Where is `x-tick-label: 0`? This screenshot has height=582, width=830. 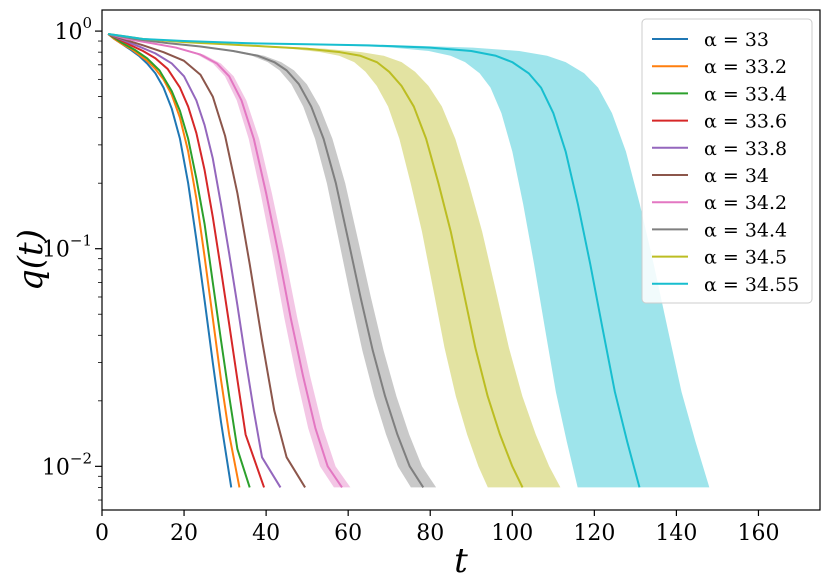 x-tick-label: 0 is located at coordinates (102, 533).